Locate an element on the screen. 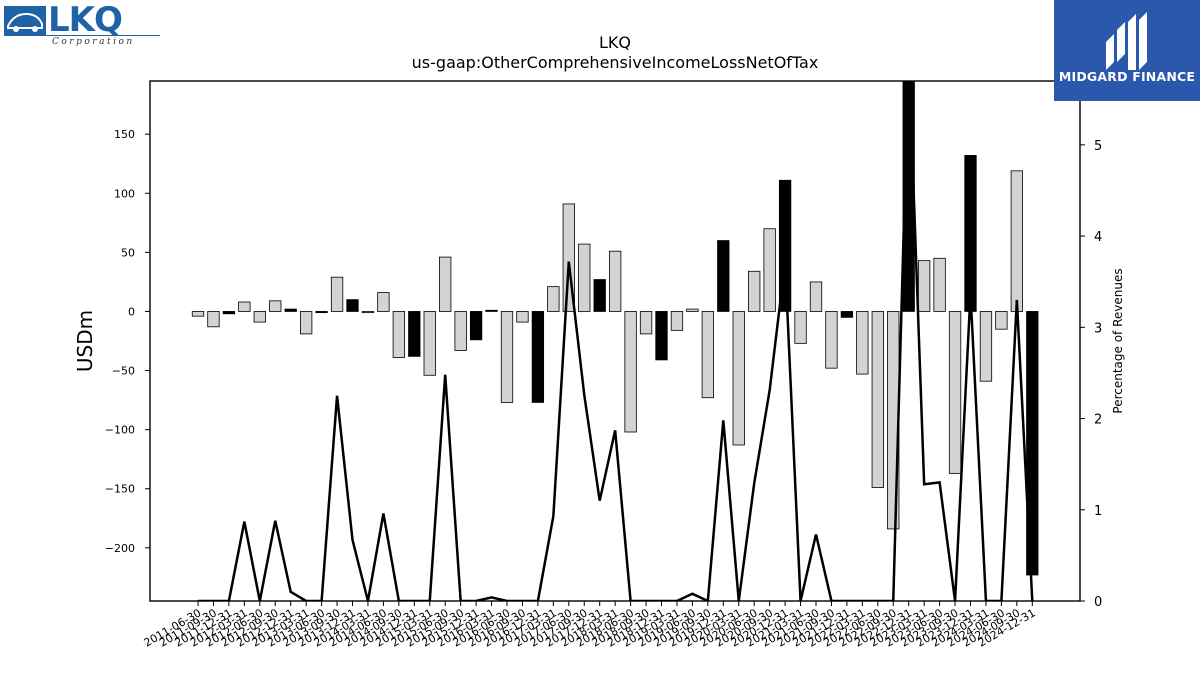  y-tick-label: 150 is located at coordinates (124, 134).